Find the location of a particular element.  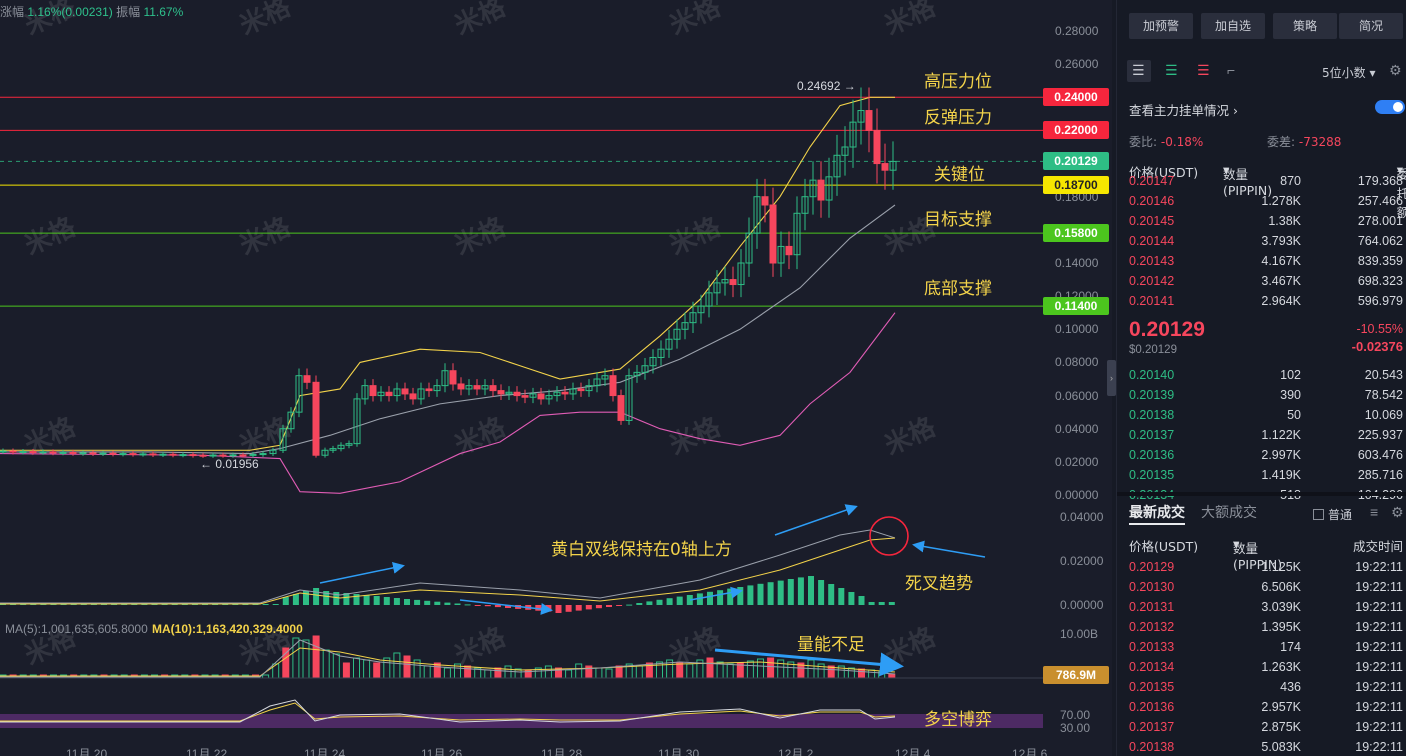

time-axis-label: 12月 6 is located at coordinates (1030, 751).